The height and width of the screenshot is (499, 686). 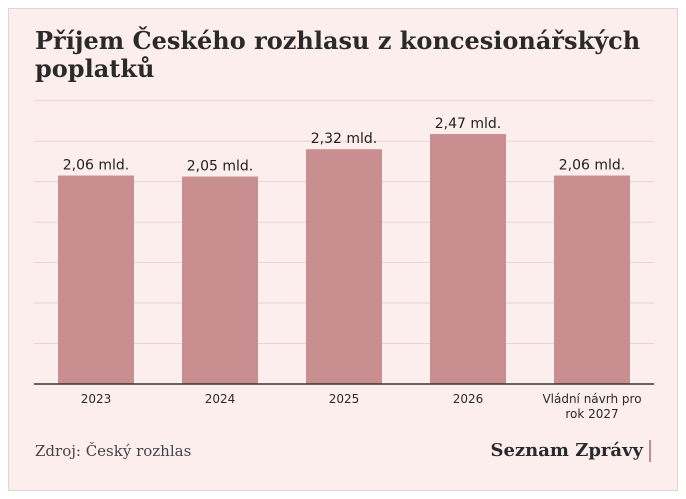 I want to click on x-tick-label: 2024, so click(x=220, y=399).